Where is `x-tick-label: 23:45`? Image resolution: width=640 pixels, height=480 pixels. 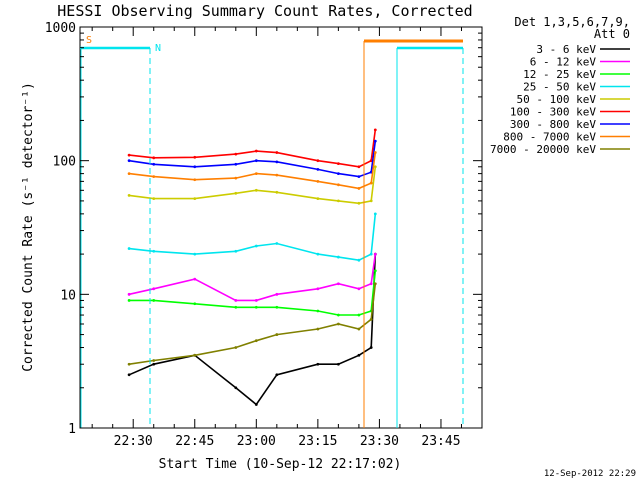
x-tick-label: 23:45 is located at coordinates (440, 441).